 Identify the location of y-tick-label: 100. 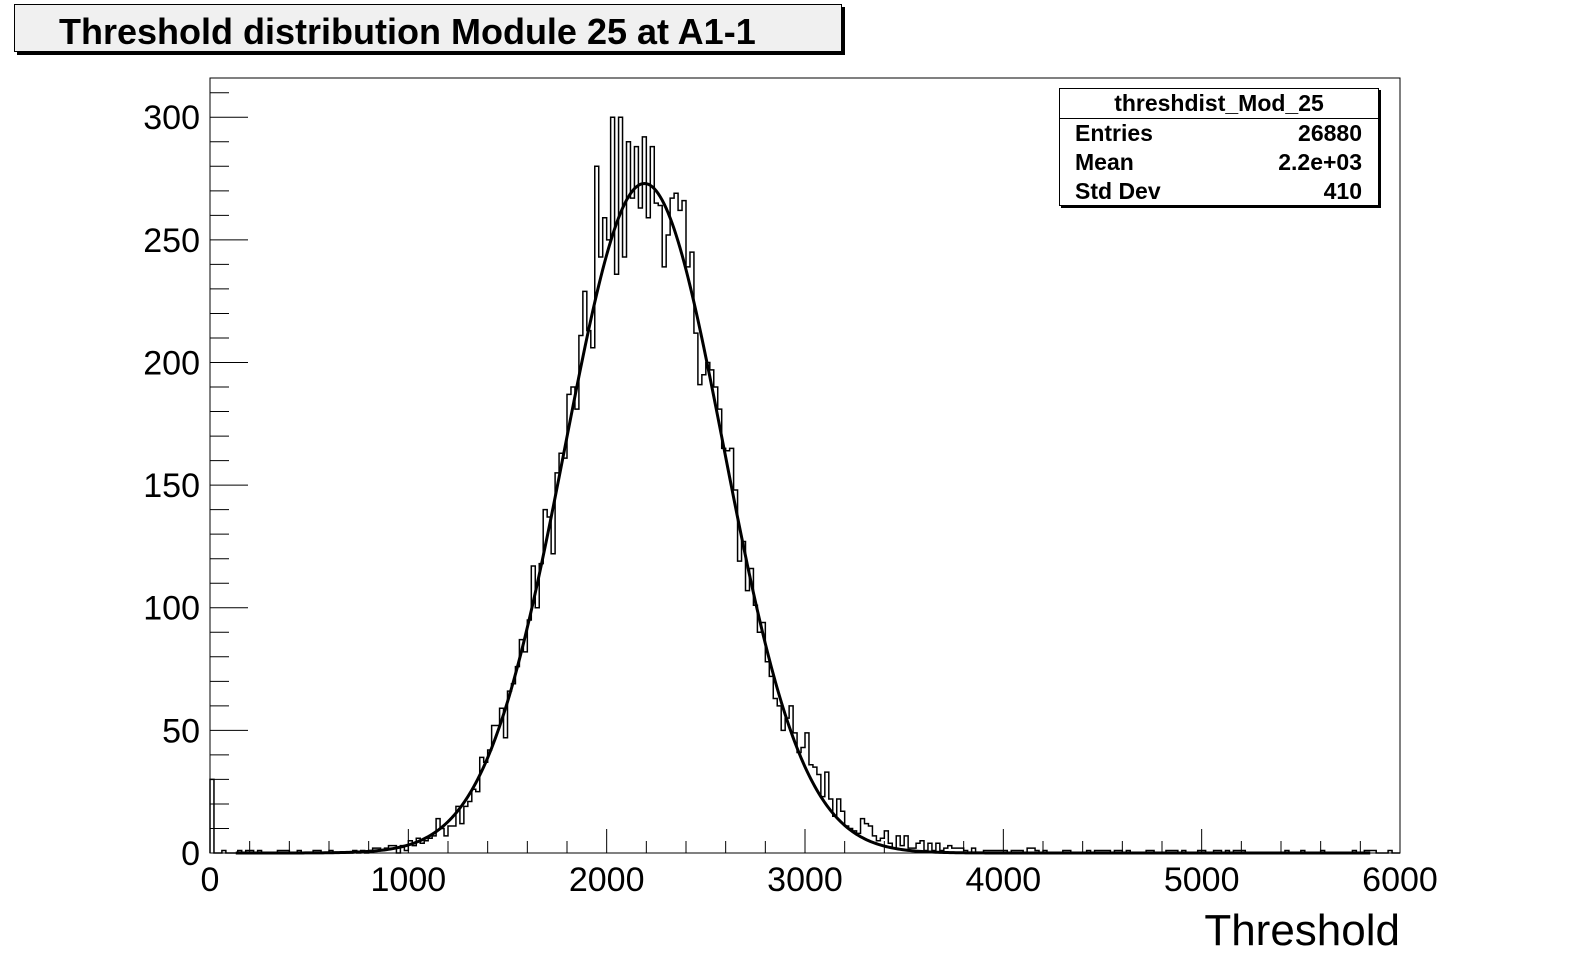
(171, 609).